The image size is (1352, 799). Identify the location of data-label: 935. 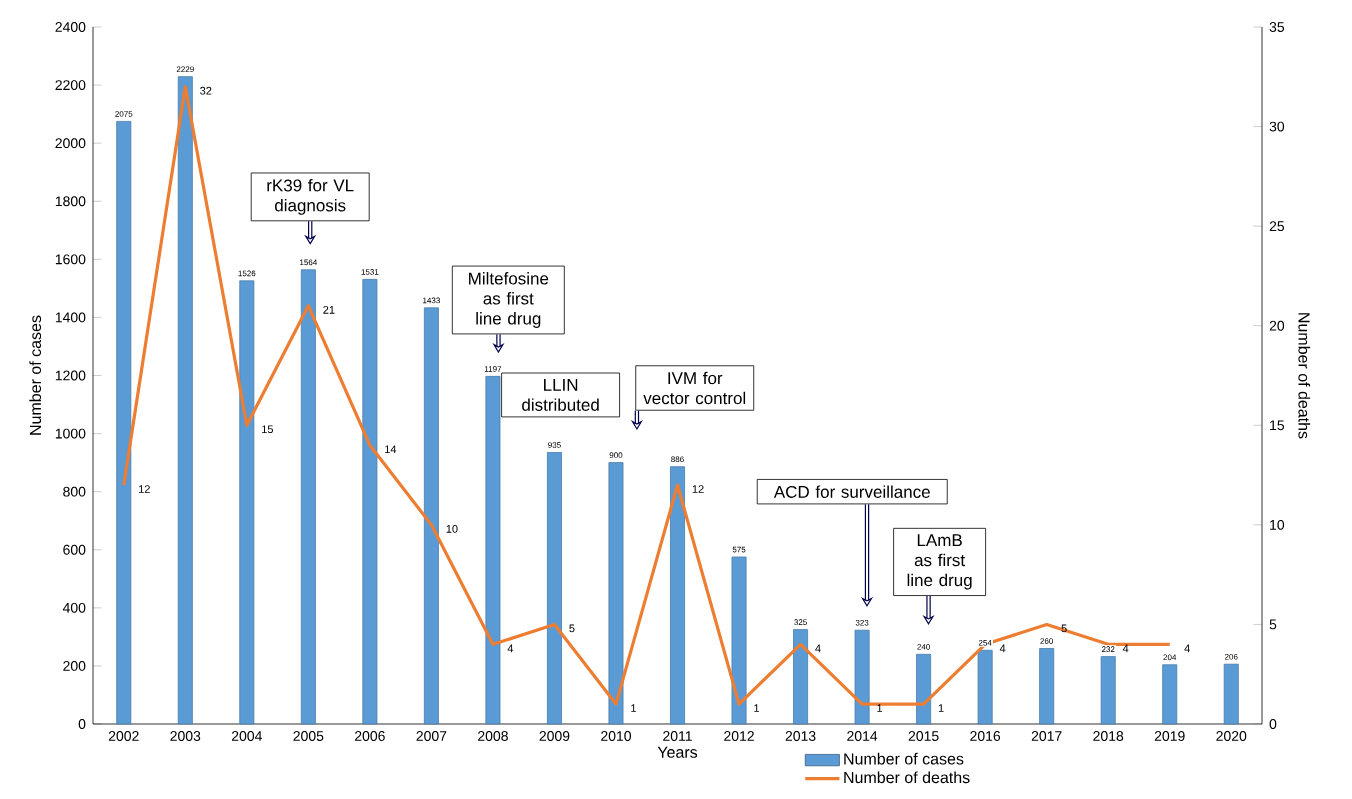
(554, 445).